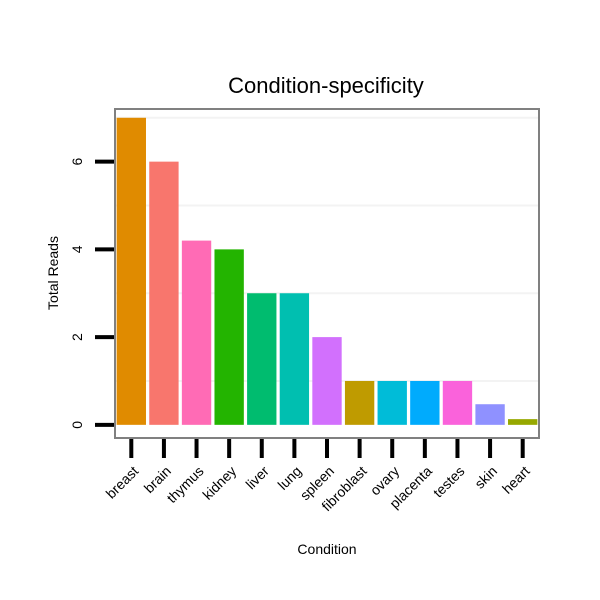 The height and width of the screenshot is (600, 600). I want to click on bar-skin, so click(490, 414).